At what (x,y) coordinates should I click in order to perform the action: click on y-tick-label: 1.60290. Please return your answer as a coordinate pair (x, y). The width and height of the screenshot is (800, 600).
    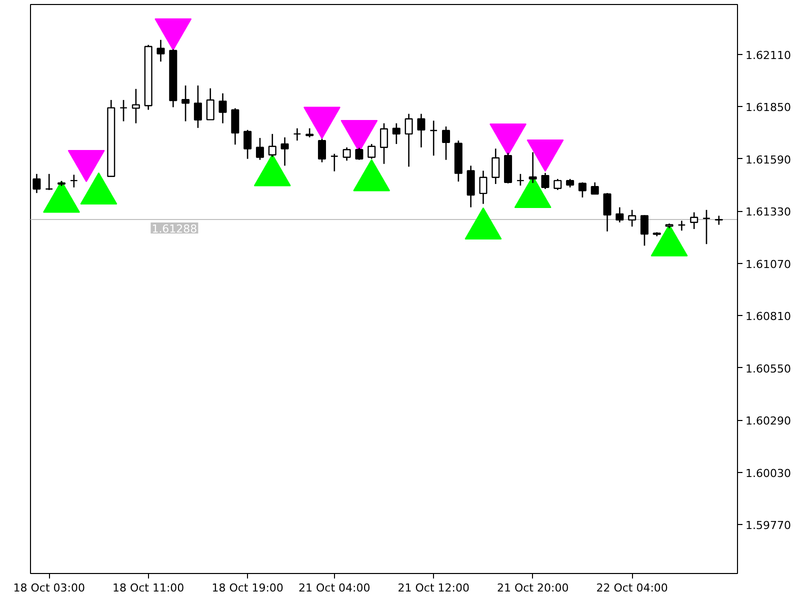
    Looking at the image, I should click on (768, 421).